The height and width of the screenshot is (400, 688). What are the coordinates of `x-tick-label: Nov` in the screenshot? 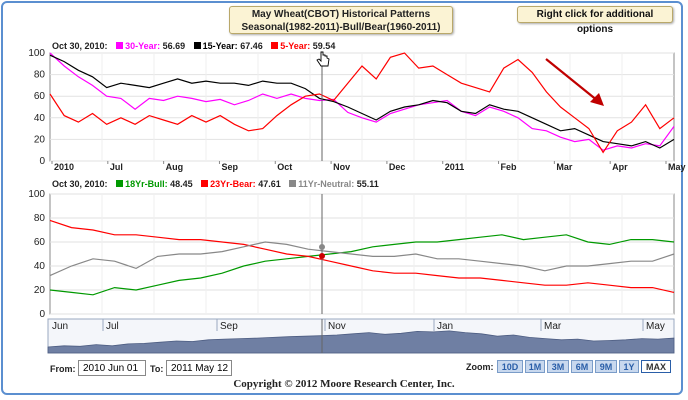 It's located at (341, 167).